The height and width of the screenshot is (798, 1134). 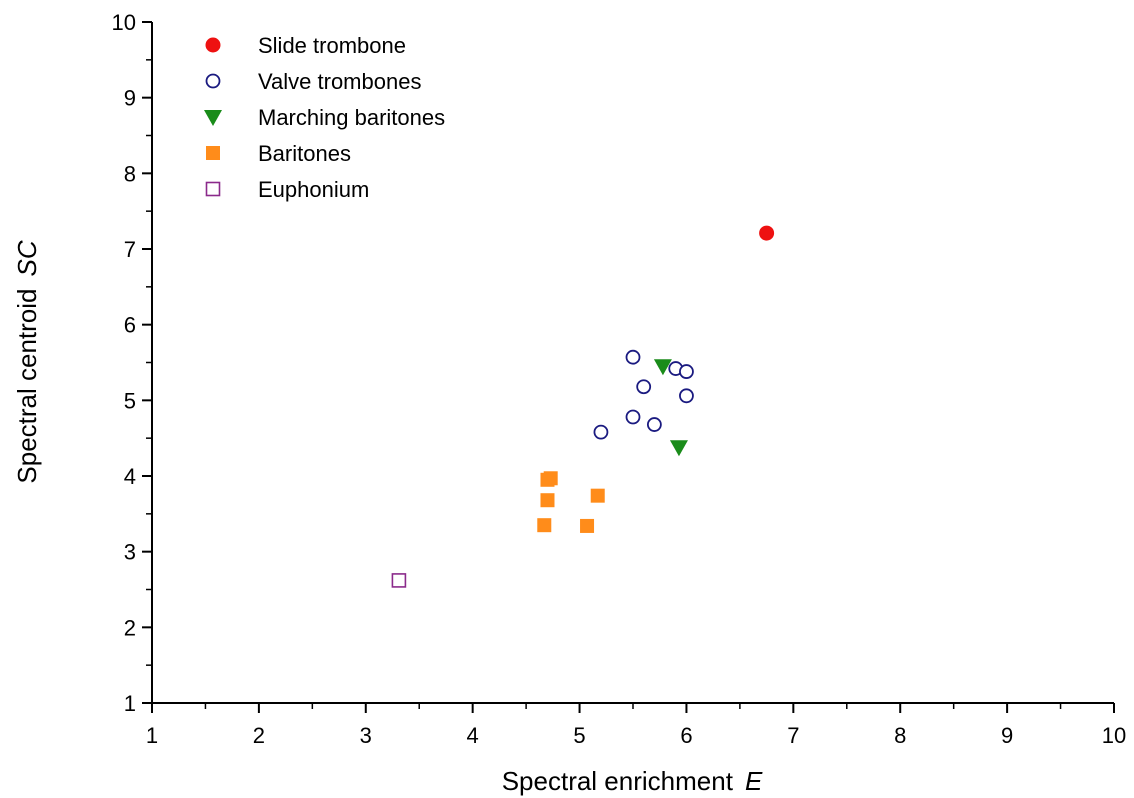 What do you see at coordinates (686, 735) in the screenshot?
I see `x-tick-label: 6` at bounding box center [686, 735].